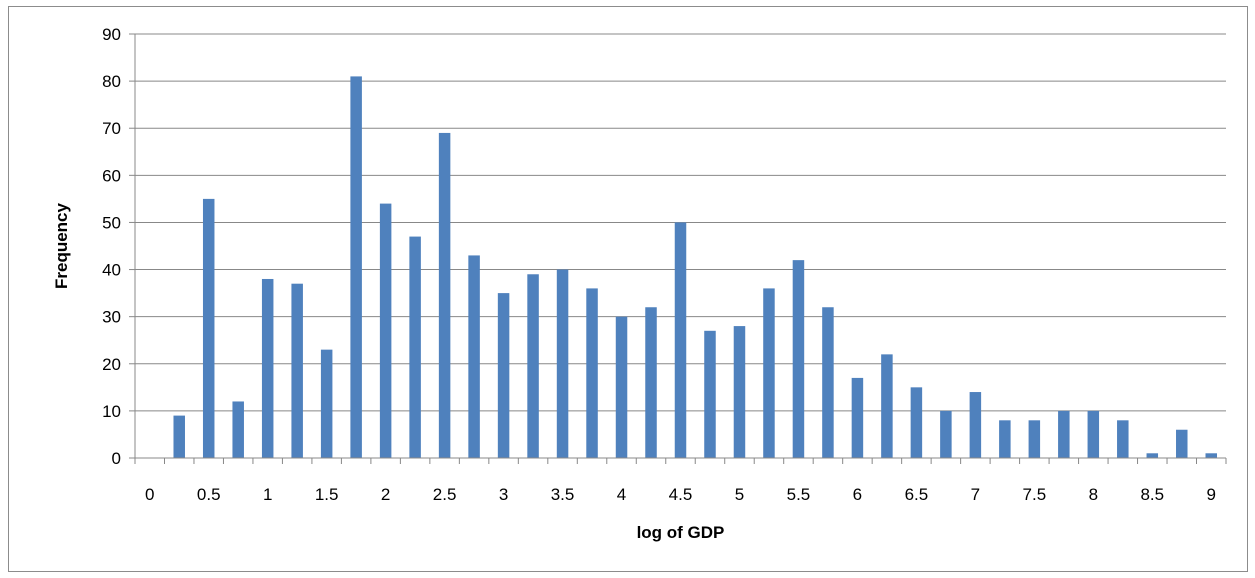  I want to click on x-tick-label: 4, so click(621, 494).